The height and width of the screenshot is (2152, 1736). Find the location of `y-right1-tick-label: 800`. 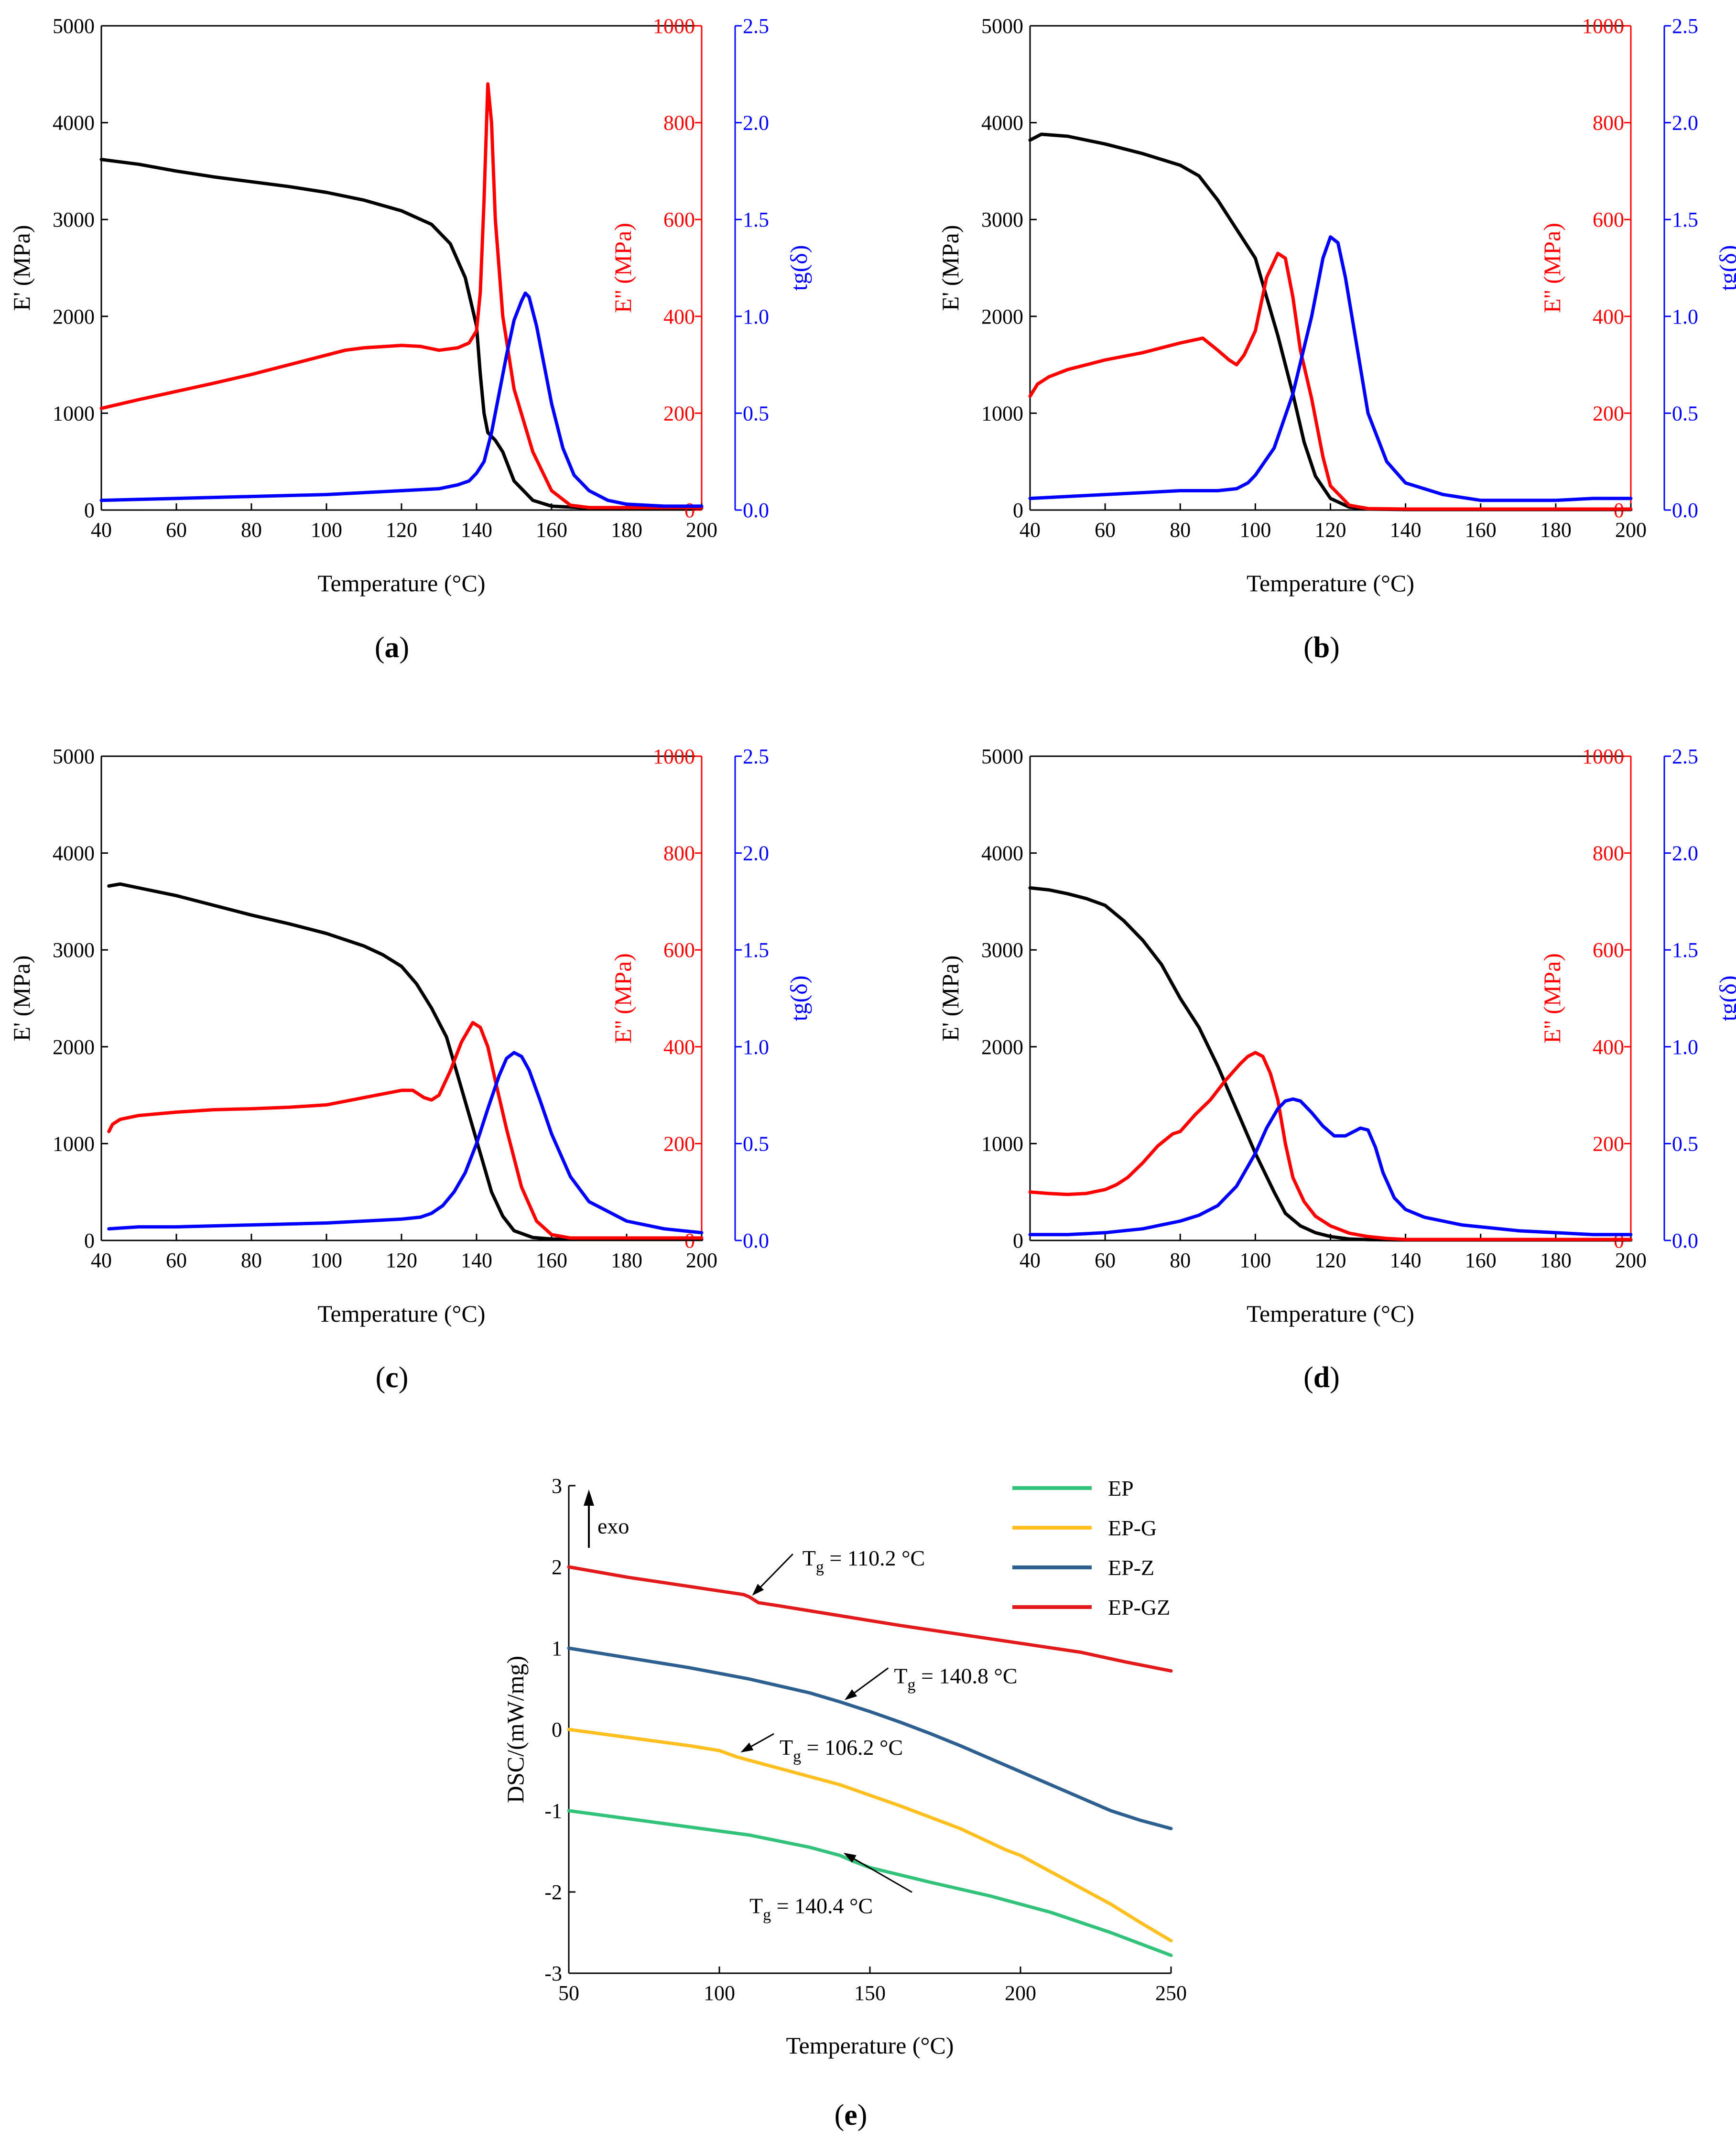

y-right1-tick-label: 800 is located at coordinates (679, 123).